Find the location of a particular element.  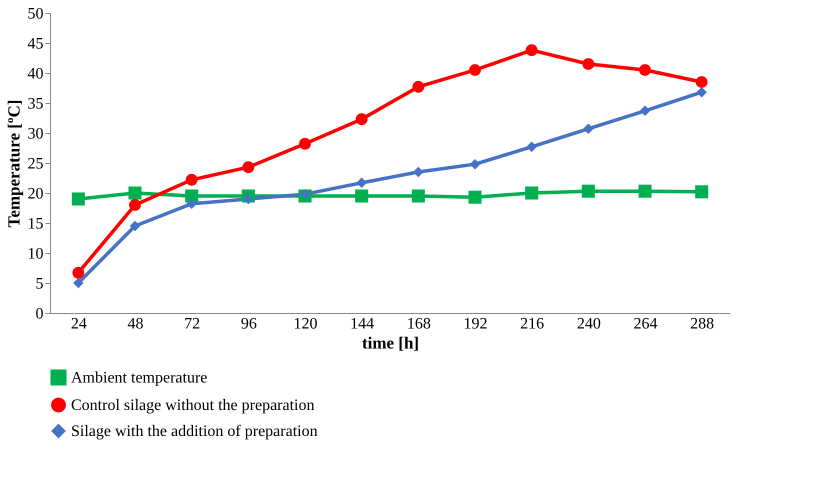

x-tick-label: 48 is located at coordinates (136, 324).